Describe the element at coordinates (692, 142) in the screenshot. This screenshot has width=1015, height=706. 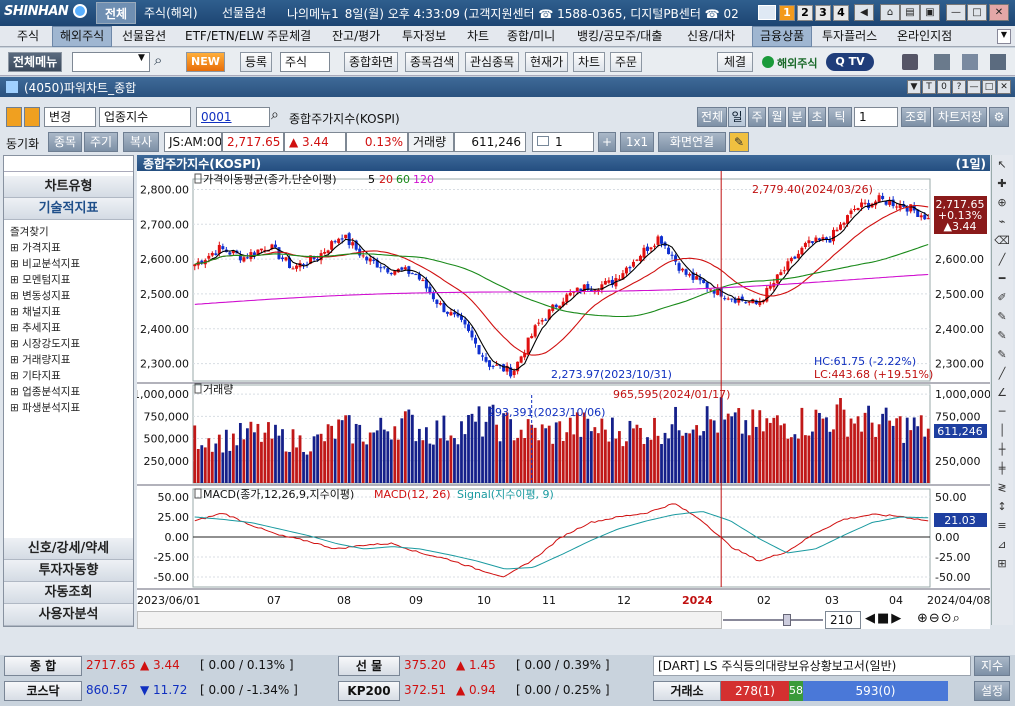
I see `screen-link-button: 화면연결` at that location.